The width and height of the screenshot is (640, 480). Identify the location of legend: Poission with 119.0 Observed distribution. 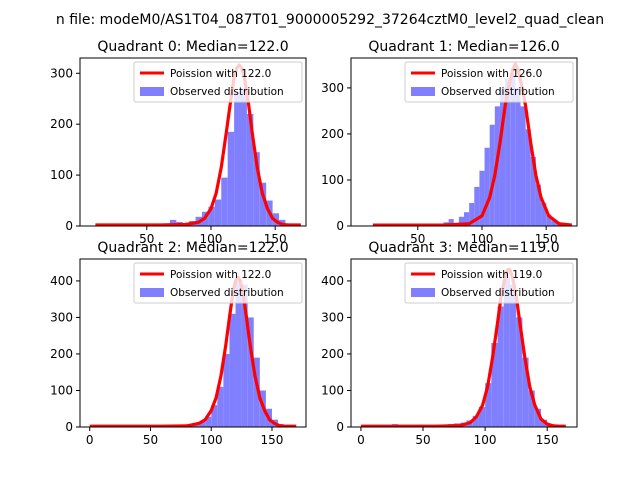
(489, 283).